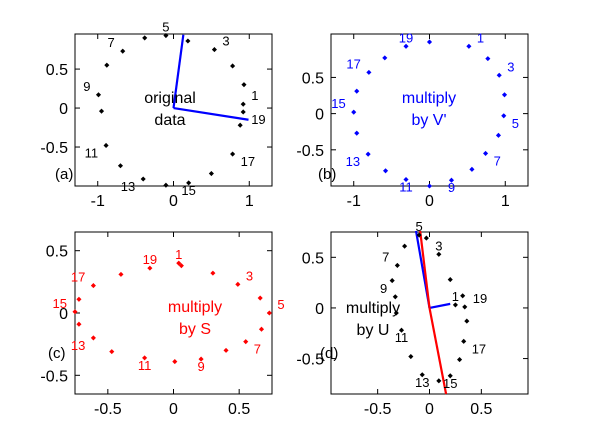 The image size is (600, 444). Describe the element at coordinates (210, 77) in the screenshot. I see `plot-area` at that location.